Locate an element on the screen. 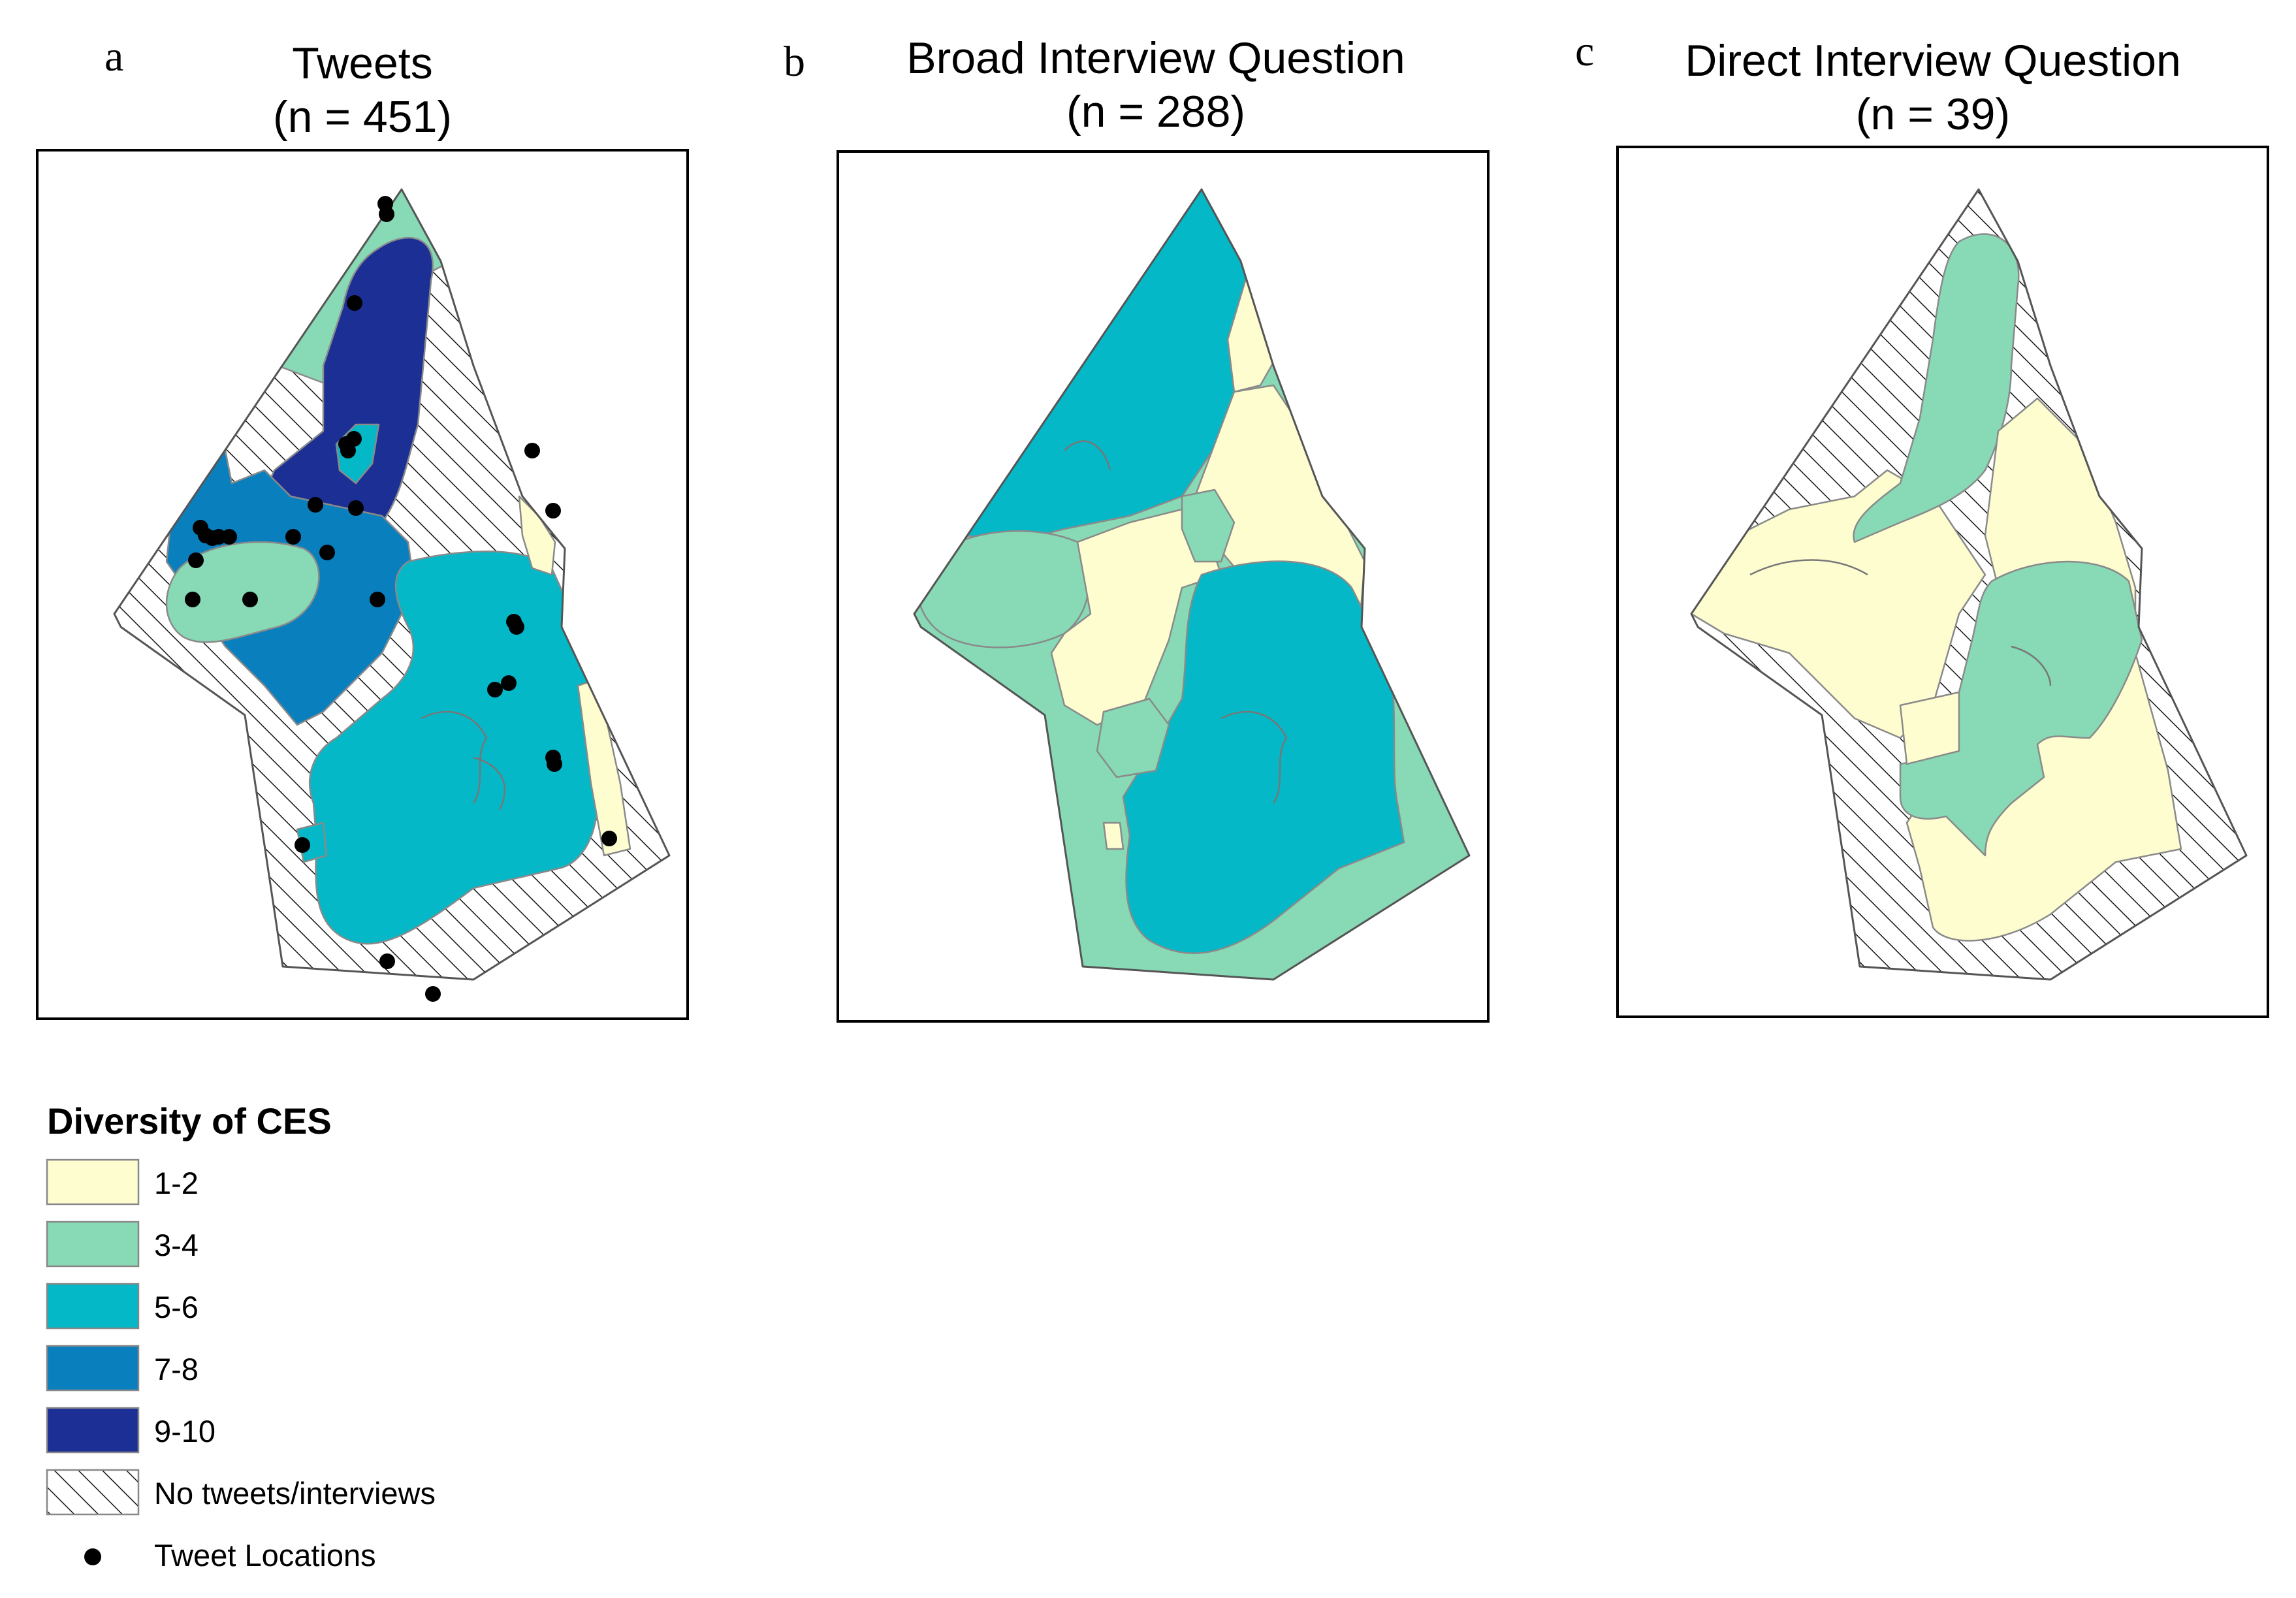 This screenshot has height=1598, width=2296. map-c is located at coordinates (1969, 584).